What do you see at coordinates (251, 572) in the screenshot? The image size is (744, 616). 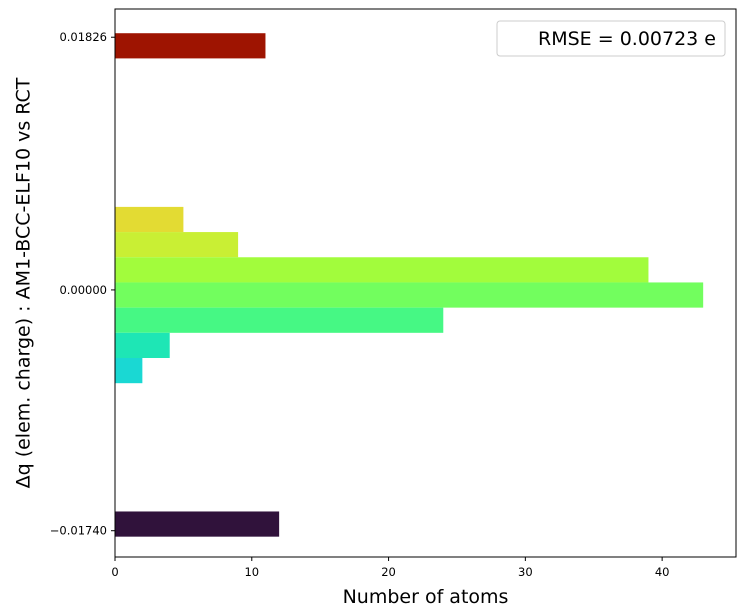 I see `x-tick-label: 10` at bounding box center [251, 572].